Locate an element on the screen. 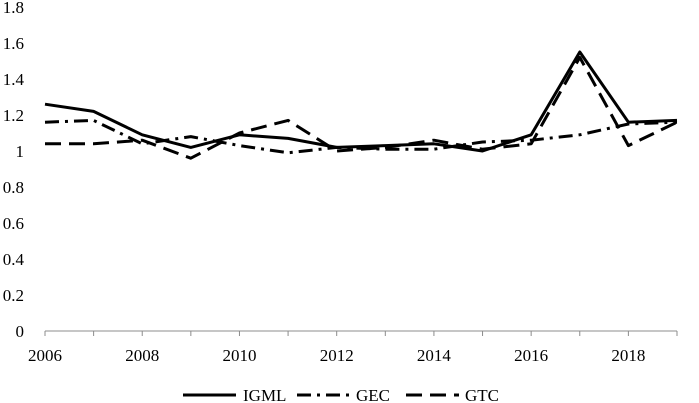 The image size is (699, 403). y-tick-label: 1.4 is located at coordinates (14, 79).